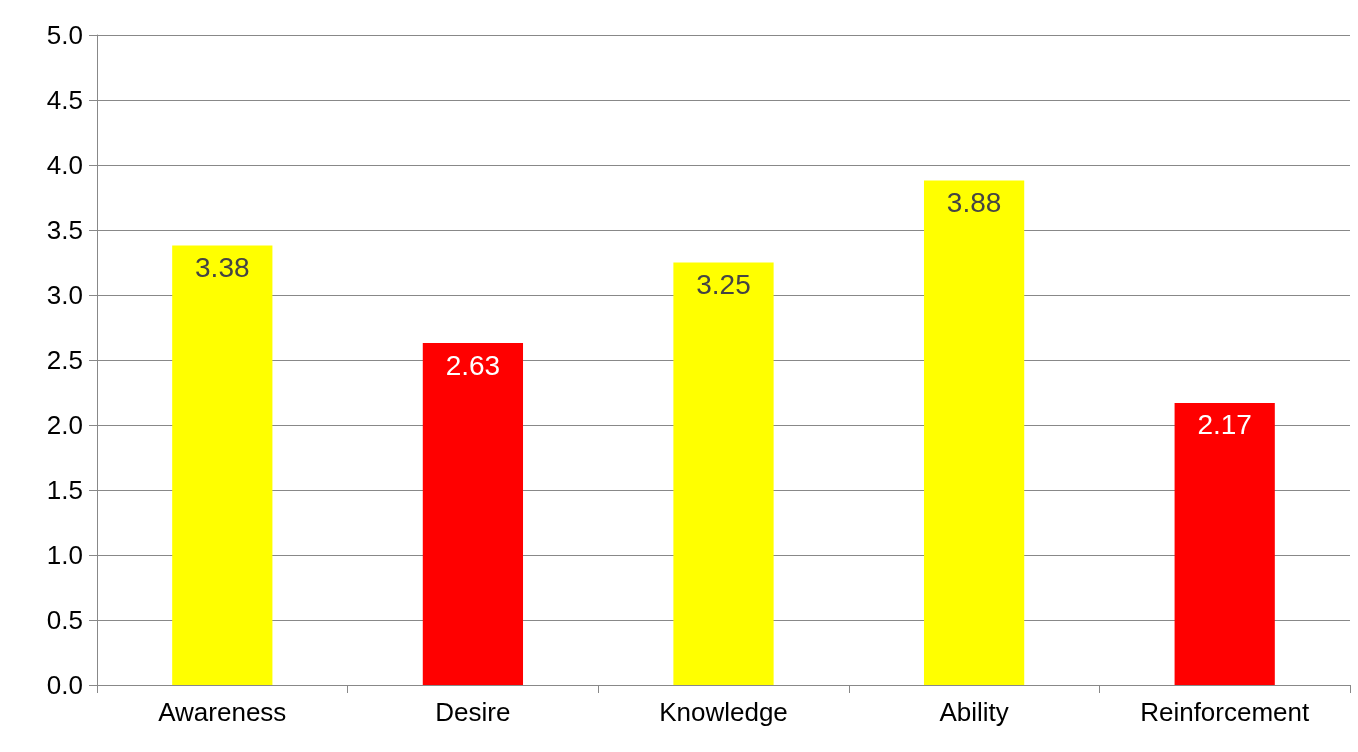 The width and height of the screenshot is (1358, 752). What do you see at coordinates (473, 712) in the screenshot?
I see `x-tick-label: Desire` at bounding box center [473, 712].